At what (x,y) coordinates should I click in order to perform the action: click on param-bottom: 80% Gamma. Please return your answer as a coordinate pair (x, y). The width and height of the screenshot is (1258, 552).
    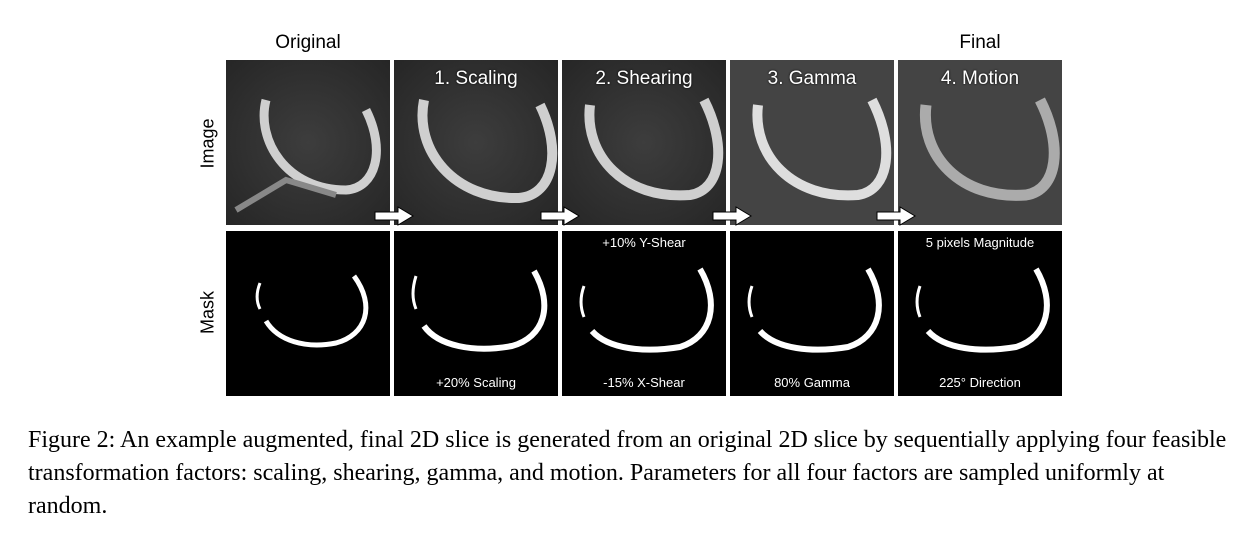
    Looking at the image, I should click on (812, 382).